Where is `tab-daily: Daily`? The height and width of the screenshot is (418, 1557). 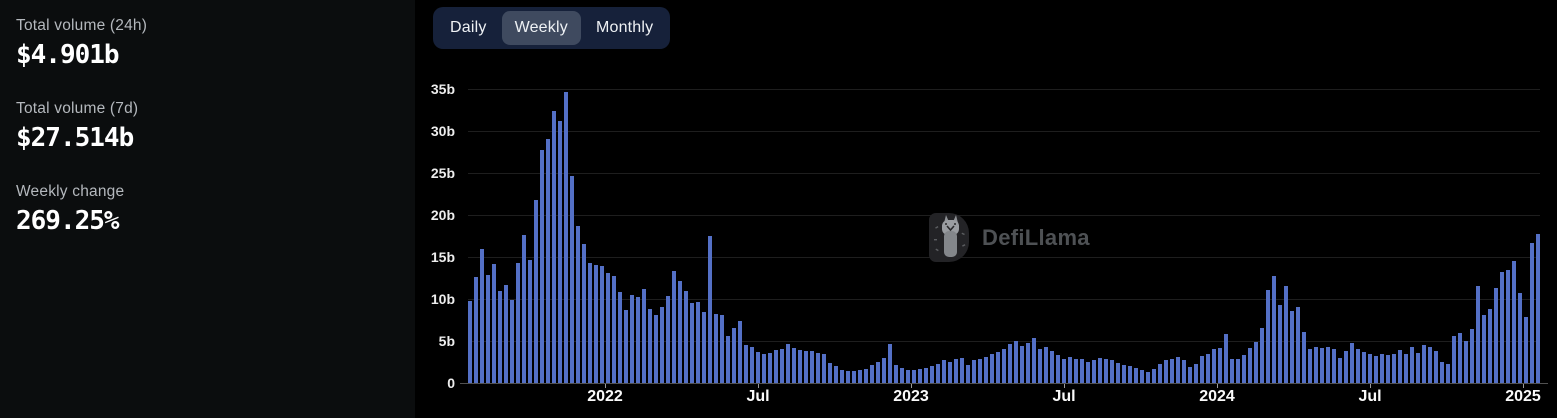 tab-daily: Daily is located at coordinates (468, 28).